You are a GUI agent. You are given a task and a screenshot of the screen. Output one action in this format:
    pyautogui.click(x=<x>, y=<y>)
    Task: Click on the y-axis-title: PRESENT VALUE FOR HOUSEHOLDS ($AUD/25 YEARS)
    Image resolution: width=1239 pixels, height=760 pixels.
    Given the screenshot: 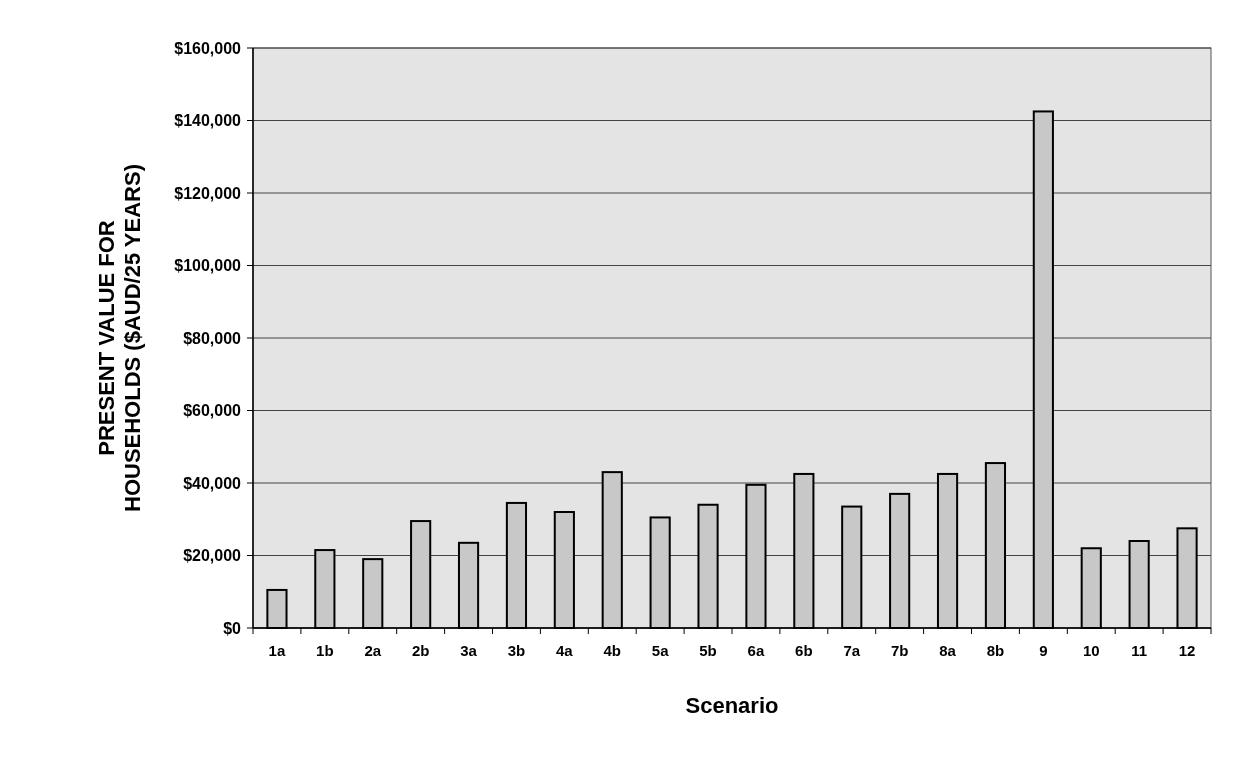 What is the action you would take?
    pyautogui.click(x=119, y=338)
    